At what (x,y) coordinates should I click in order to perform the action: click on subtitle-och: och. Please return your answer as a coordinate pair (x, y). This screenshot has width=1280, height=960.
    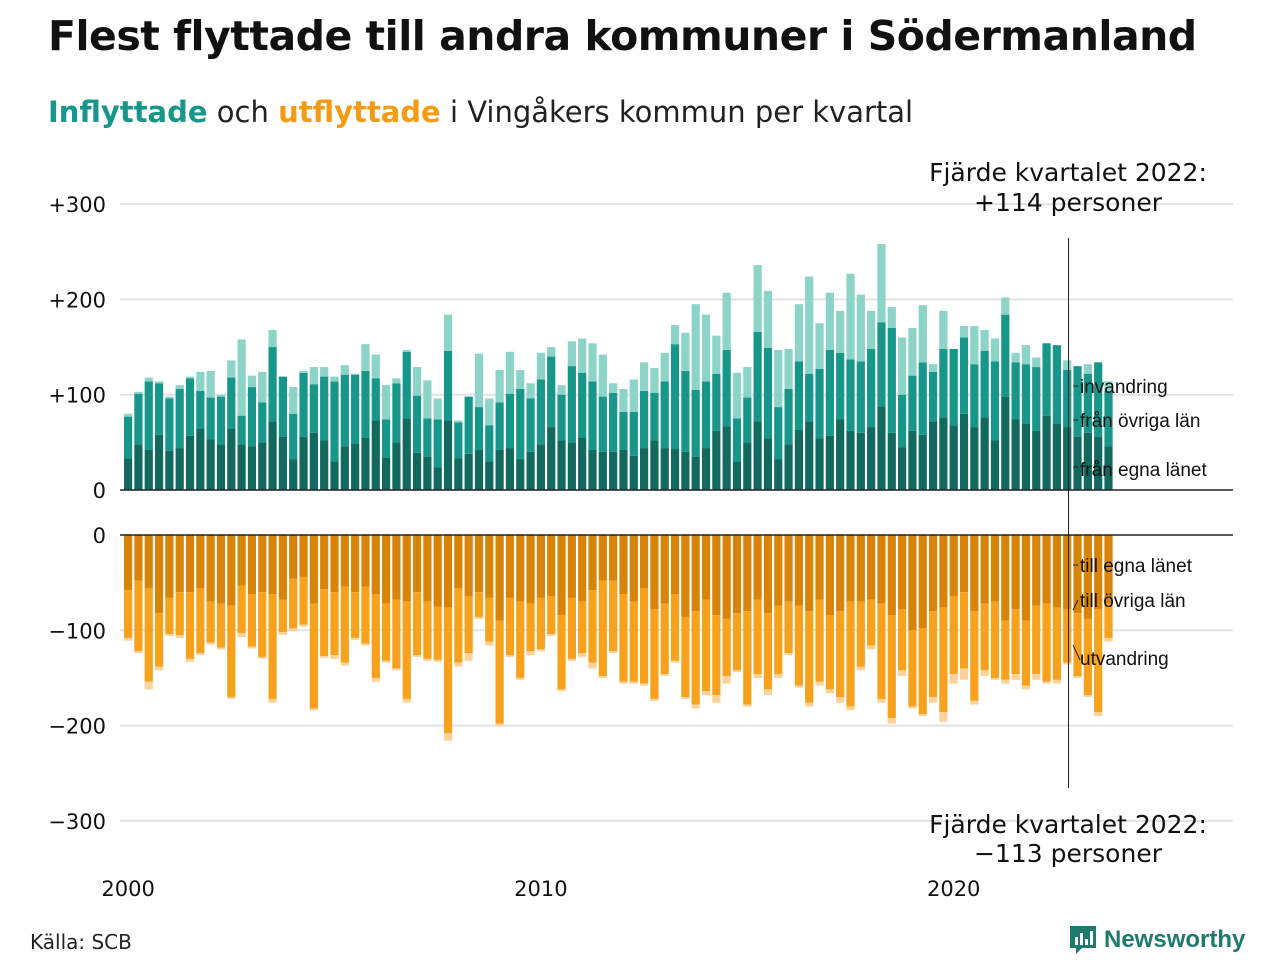
    Looking at the image, I should click on (242, 112).